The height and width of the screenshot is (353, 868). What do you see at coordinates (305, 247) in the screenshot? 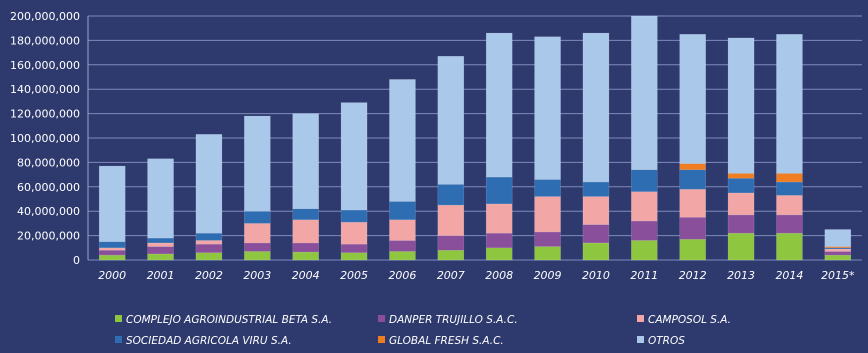
I see `bar-segment-2-2004` at bounding box center [305, 247].